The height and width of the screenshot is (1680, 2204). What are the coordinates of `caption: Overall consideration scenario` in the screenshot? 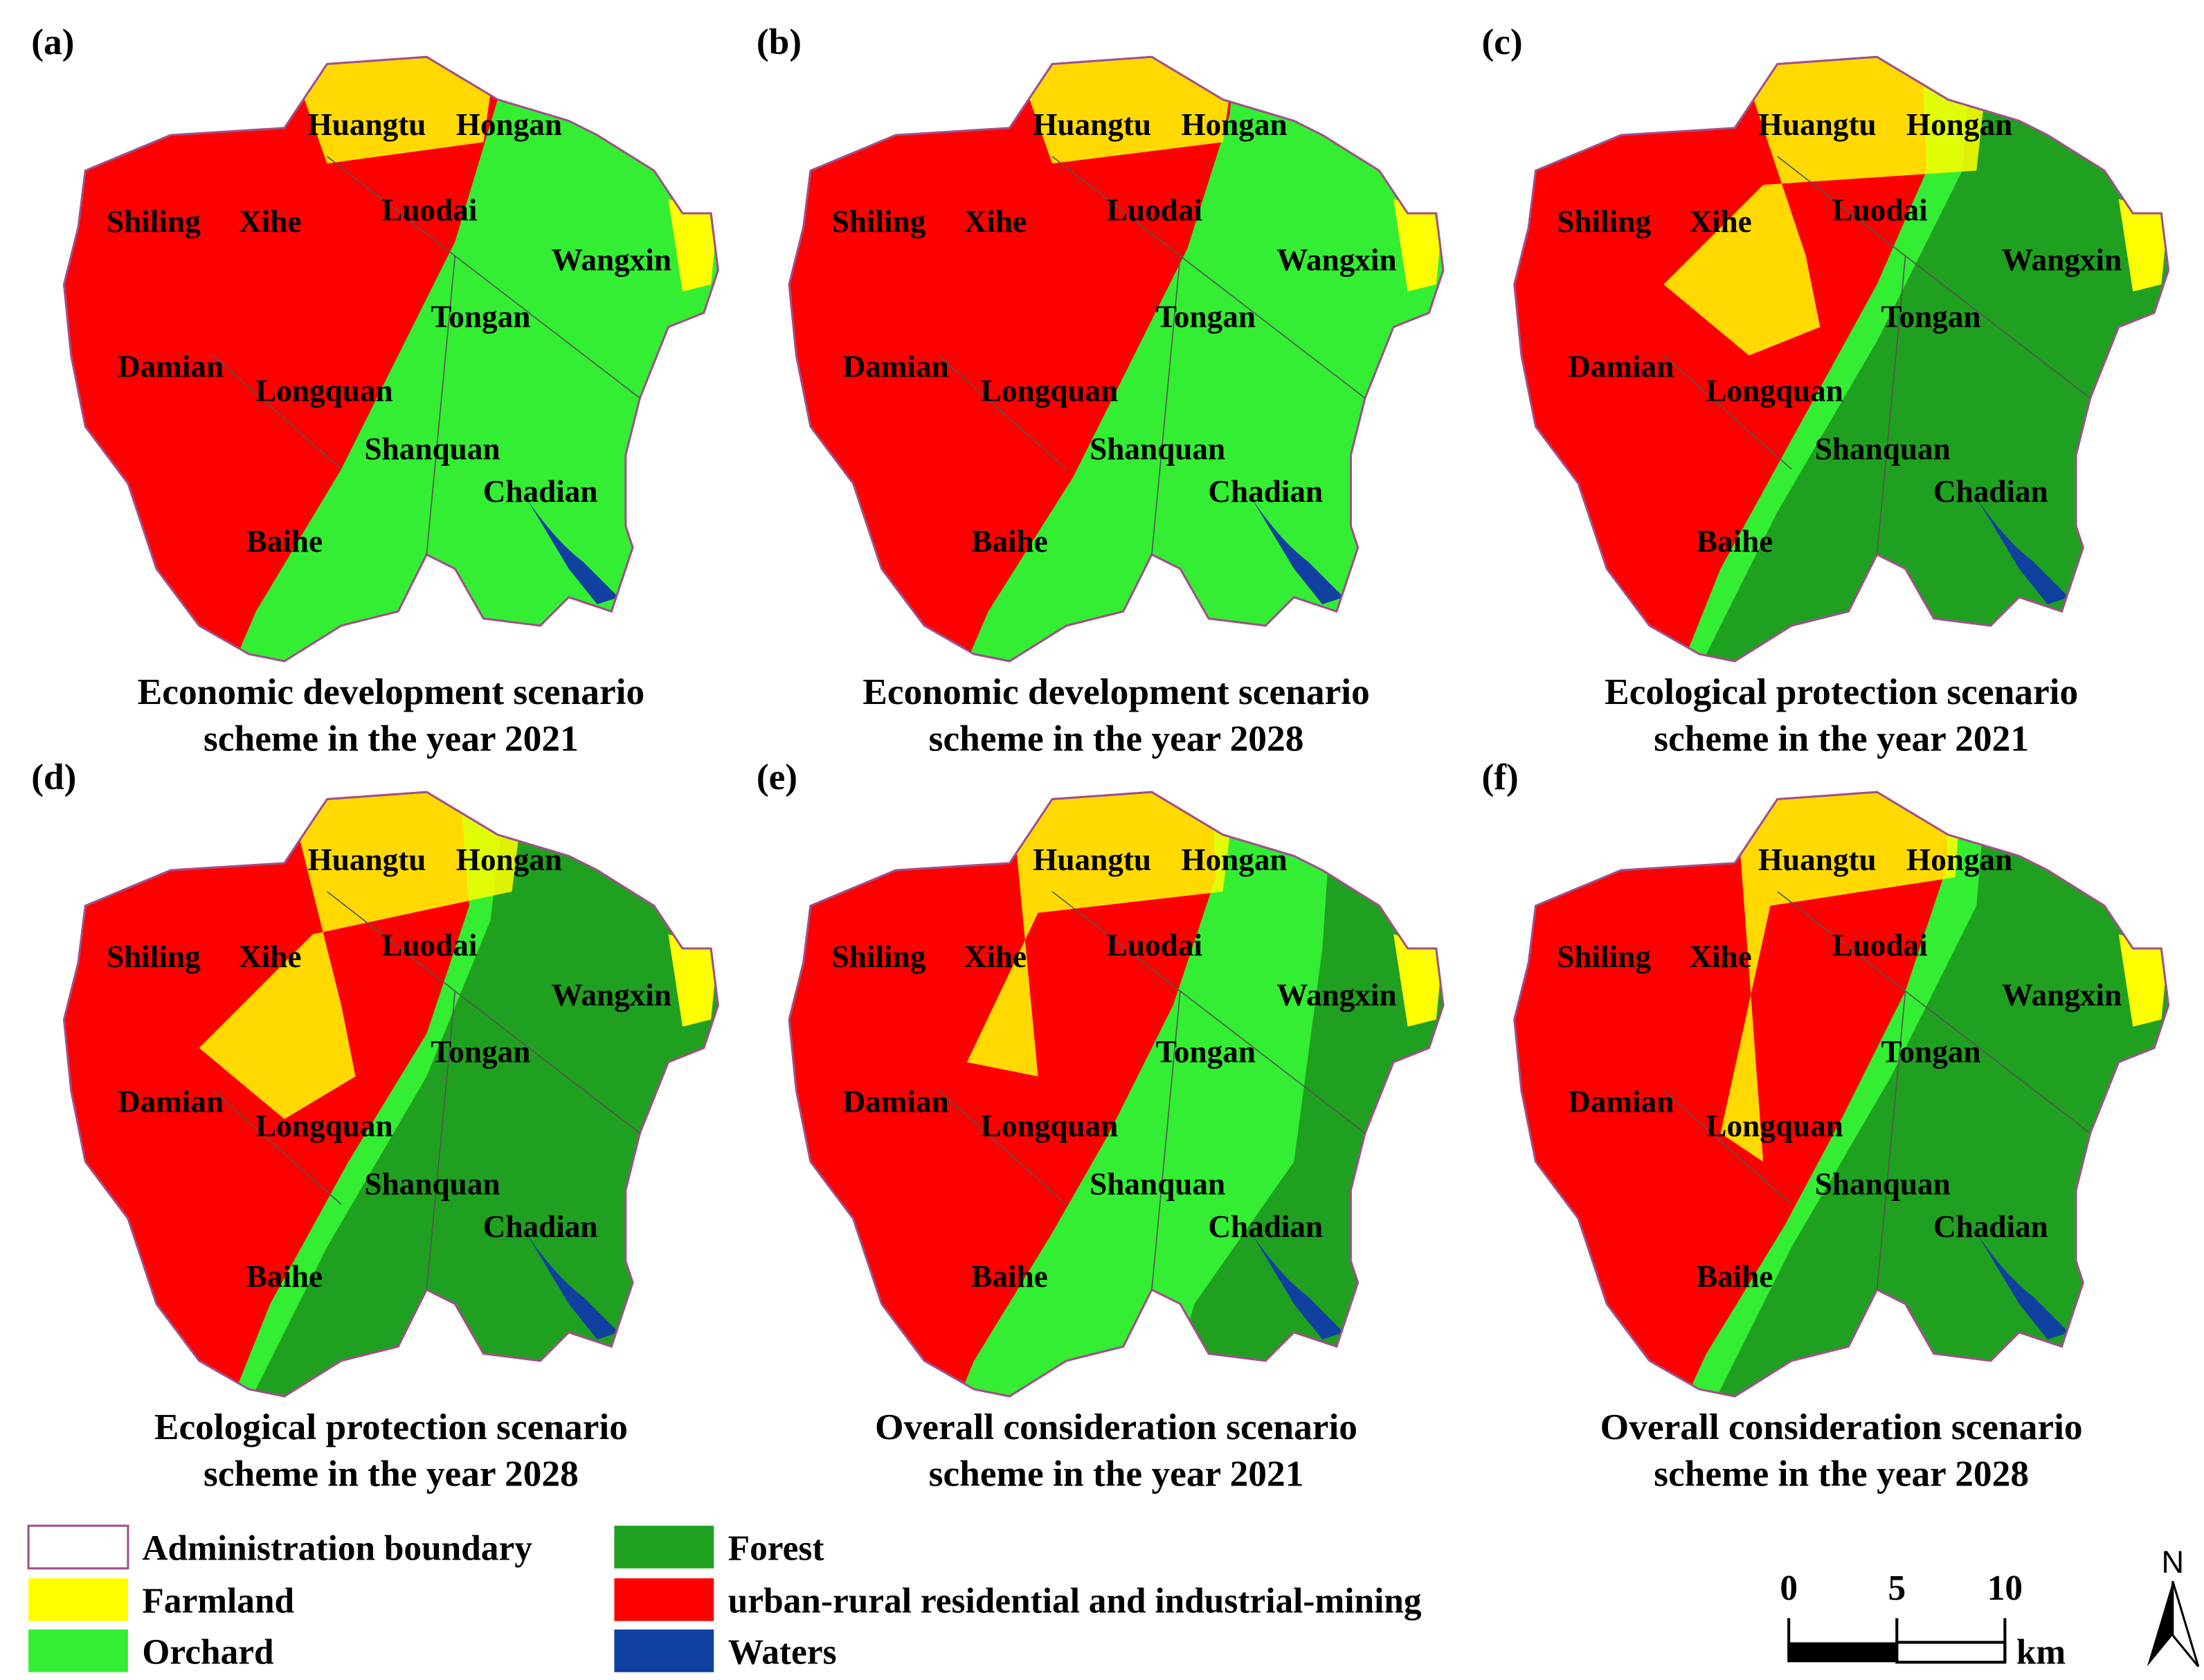 It's located at (1841, 1426).